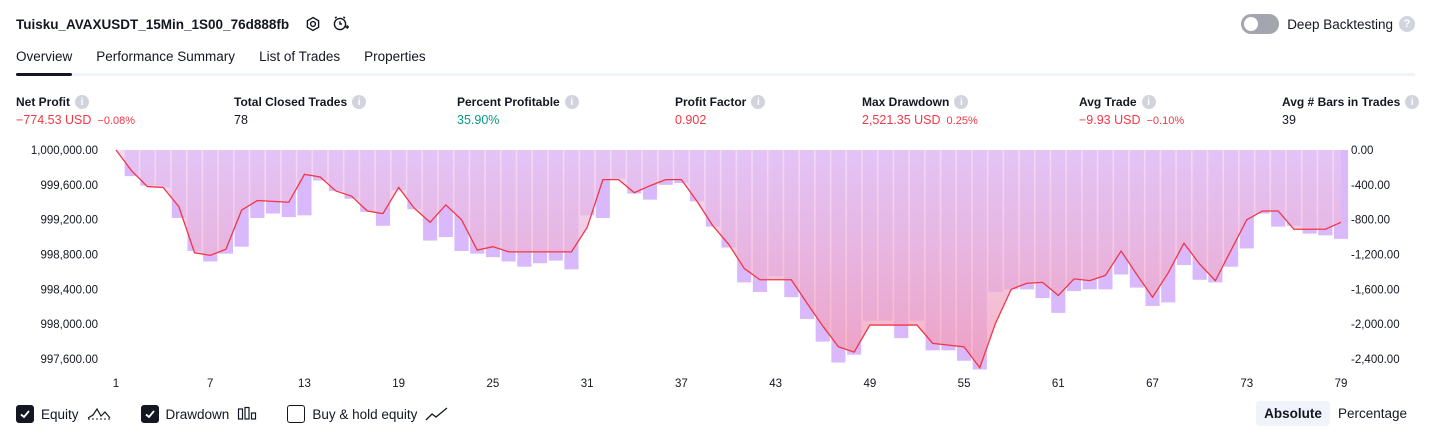 Image resolution: width=1431 pixels, height=438 pixels. What do you see at coordinates (1251, 24) in the screenshot?
I see `toggle-knob` at bounding box center [1251, 24].